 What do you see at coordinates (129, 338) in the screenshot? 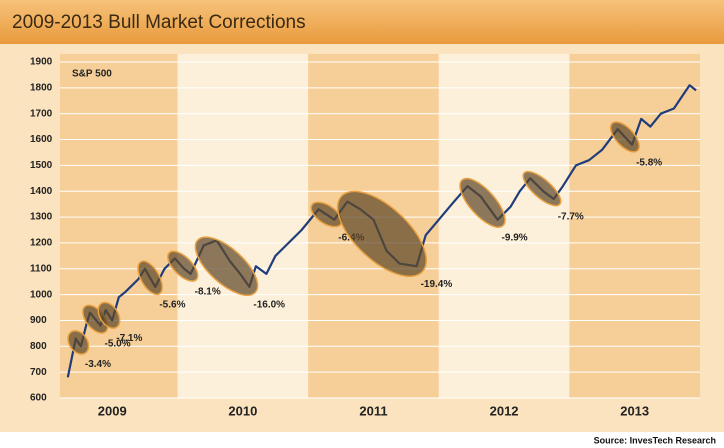
I see `correction-label: -7.1%` at bounding box center [129, 338].